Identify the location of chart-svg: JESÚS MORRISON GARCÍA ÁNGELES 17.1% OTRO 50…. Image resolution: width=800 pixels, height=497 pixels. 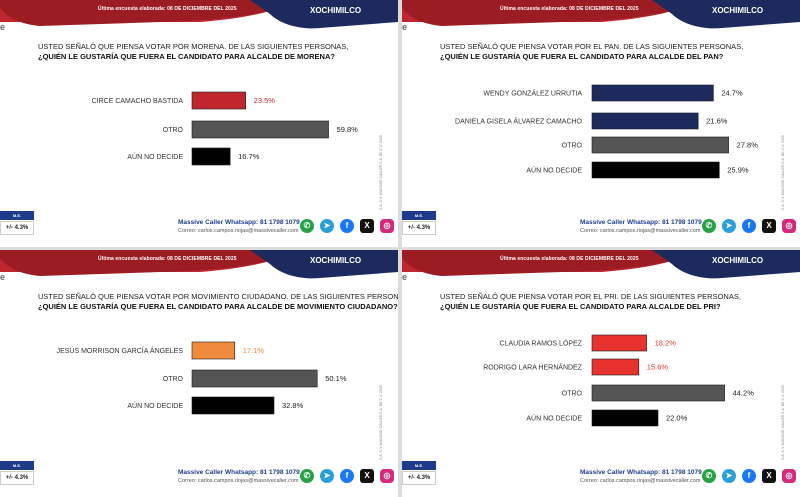
(202, 378).